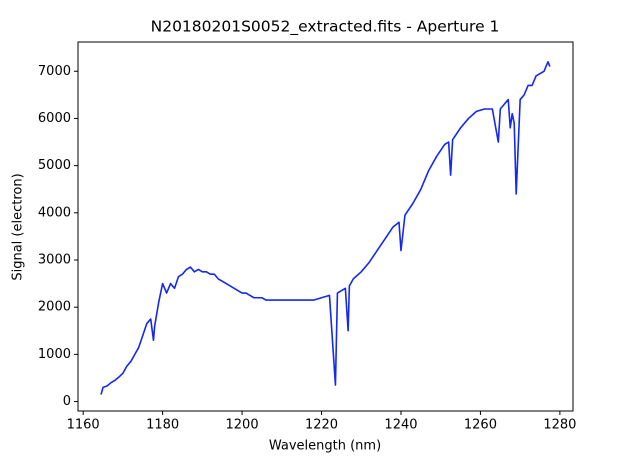  Describe the element at coordinates (559, 425) in the screenshot. I see `x-tick-label: 1280` at that location.